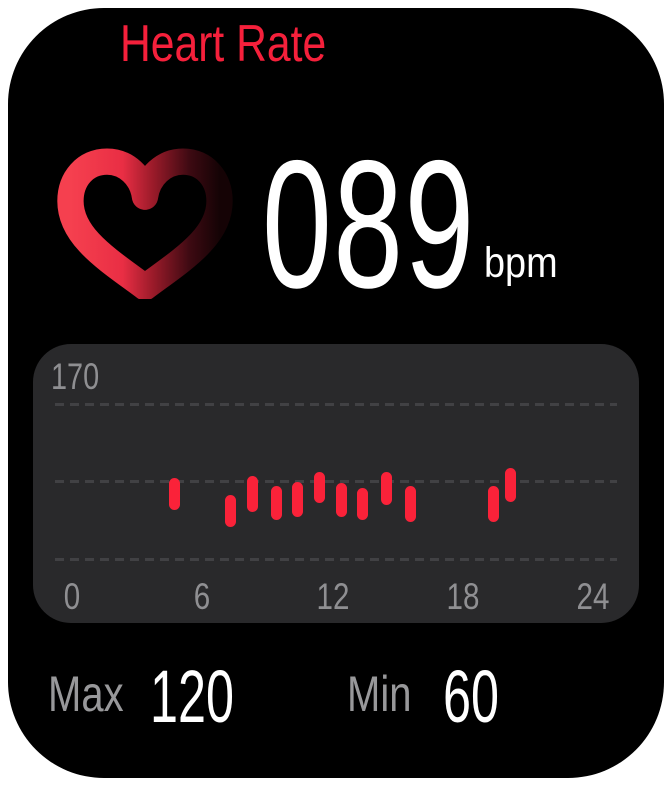 This screenshot has height=786, width=672. Describe the element at coordinates (72, 596) in the screenshot. I see `x-axis-tick-label: 0` at that location.